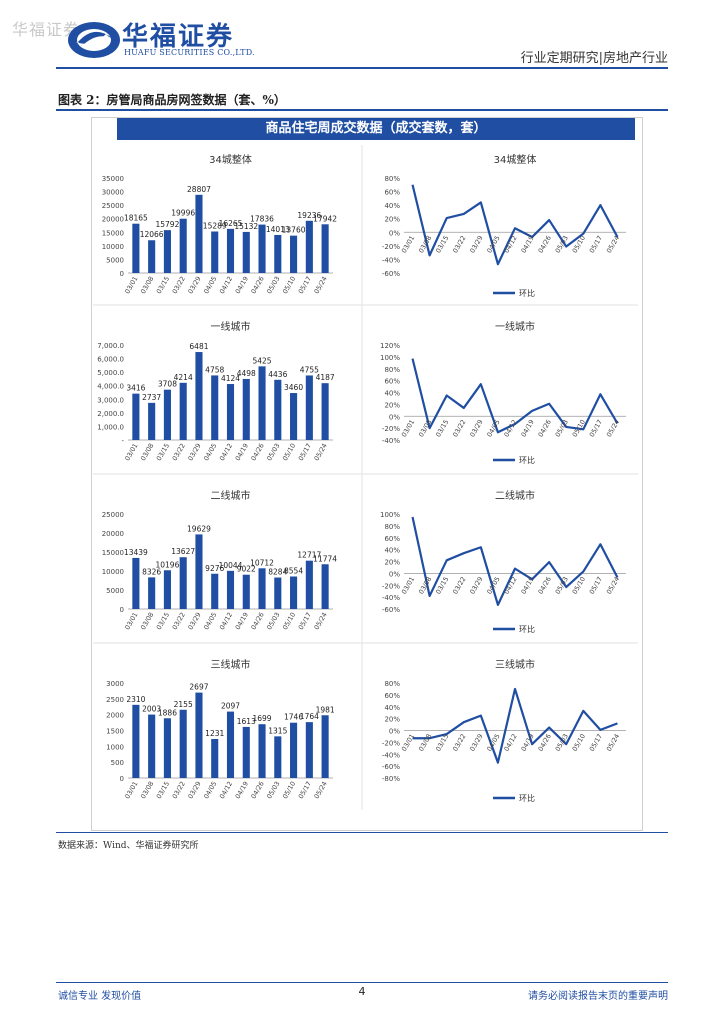 Image resolution: width=724 pixels, height=1024 pixels. What do you see at coordinates (115, 684) in the screenshot?
I see `y-tick-label: 3000` at bounding box center [115, 684].